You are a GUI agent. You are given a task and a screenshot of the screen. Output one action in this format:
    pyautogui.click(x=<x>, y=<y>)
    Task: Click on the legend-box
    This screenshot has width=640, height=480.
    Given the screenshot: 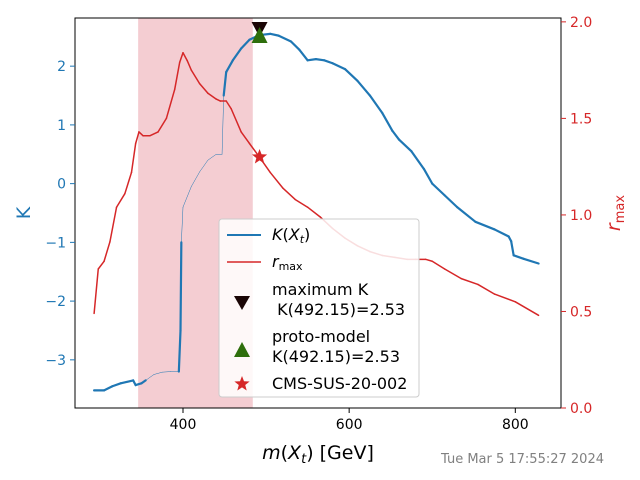 What is the action you would take?
    pyautogui.click(x=319, y=308)
    